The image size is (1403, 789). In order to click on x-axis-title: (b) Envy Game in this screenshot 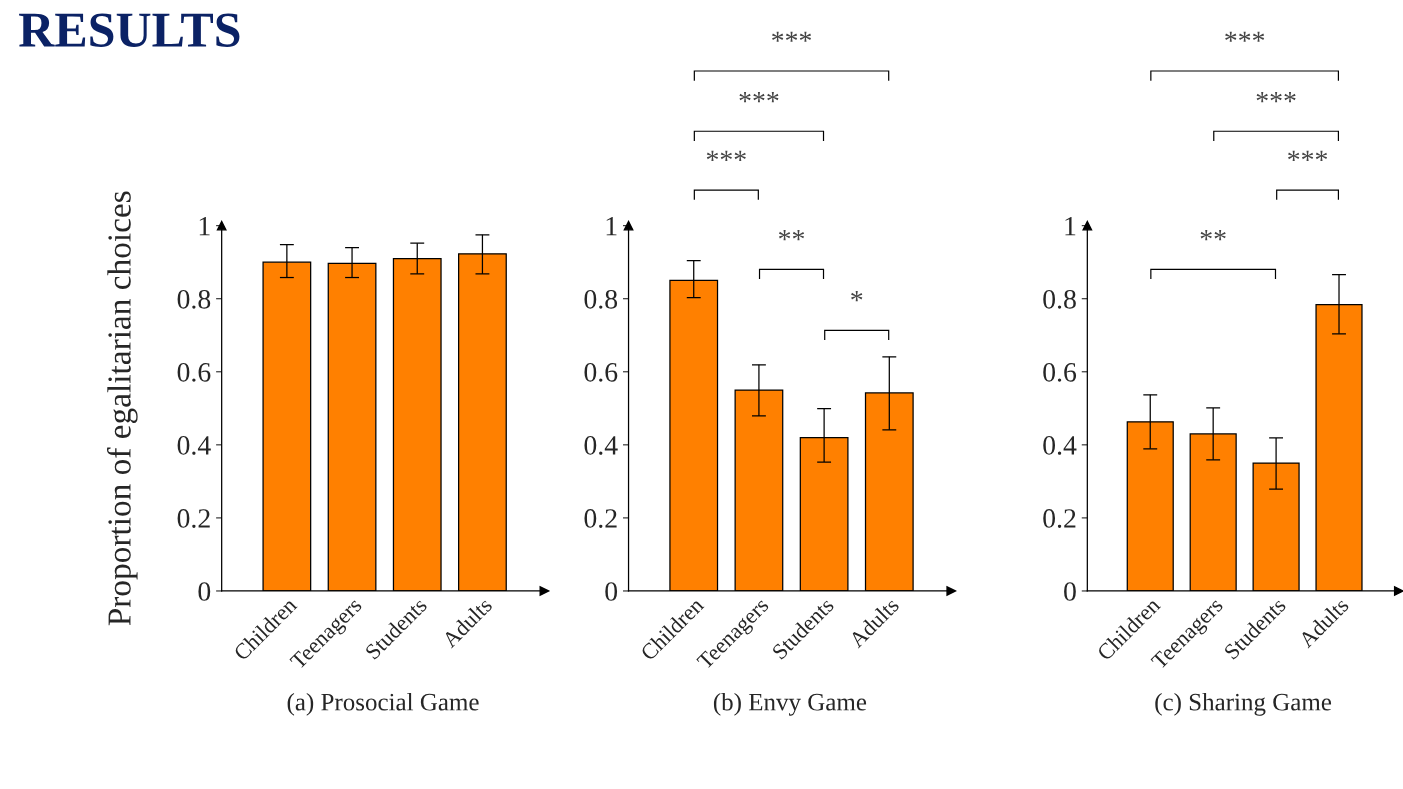, I will do `click(790, 704)`.